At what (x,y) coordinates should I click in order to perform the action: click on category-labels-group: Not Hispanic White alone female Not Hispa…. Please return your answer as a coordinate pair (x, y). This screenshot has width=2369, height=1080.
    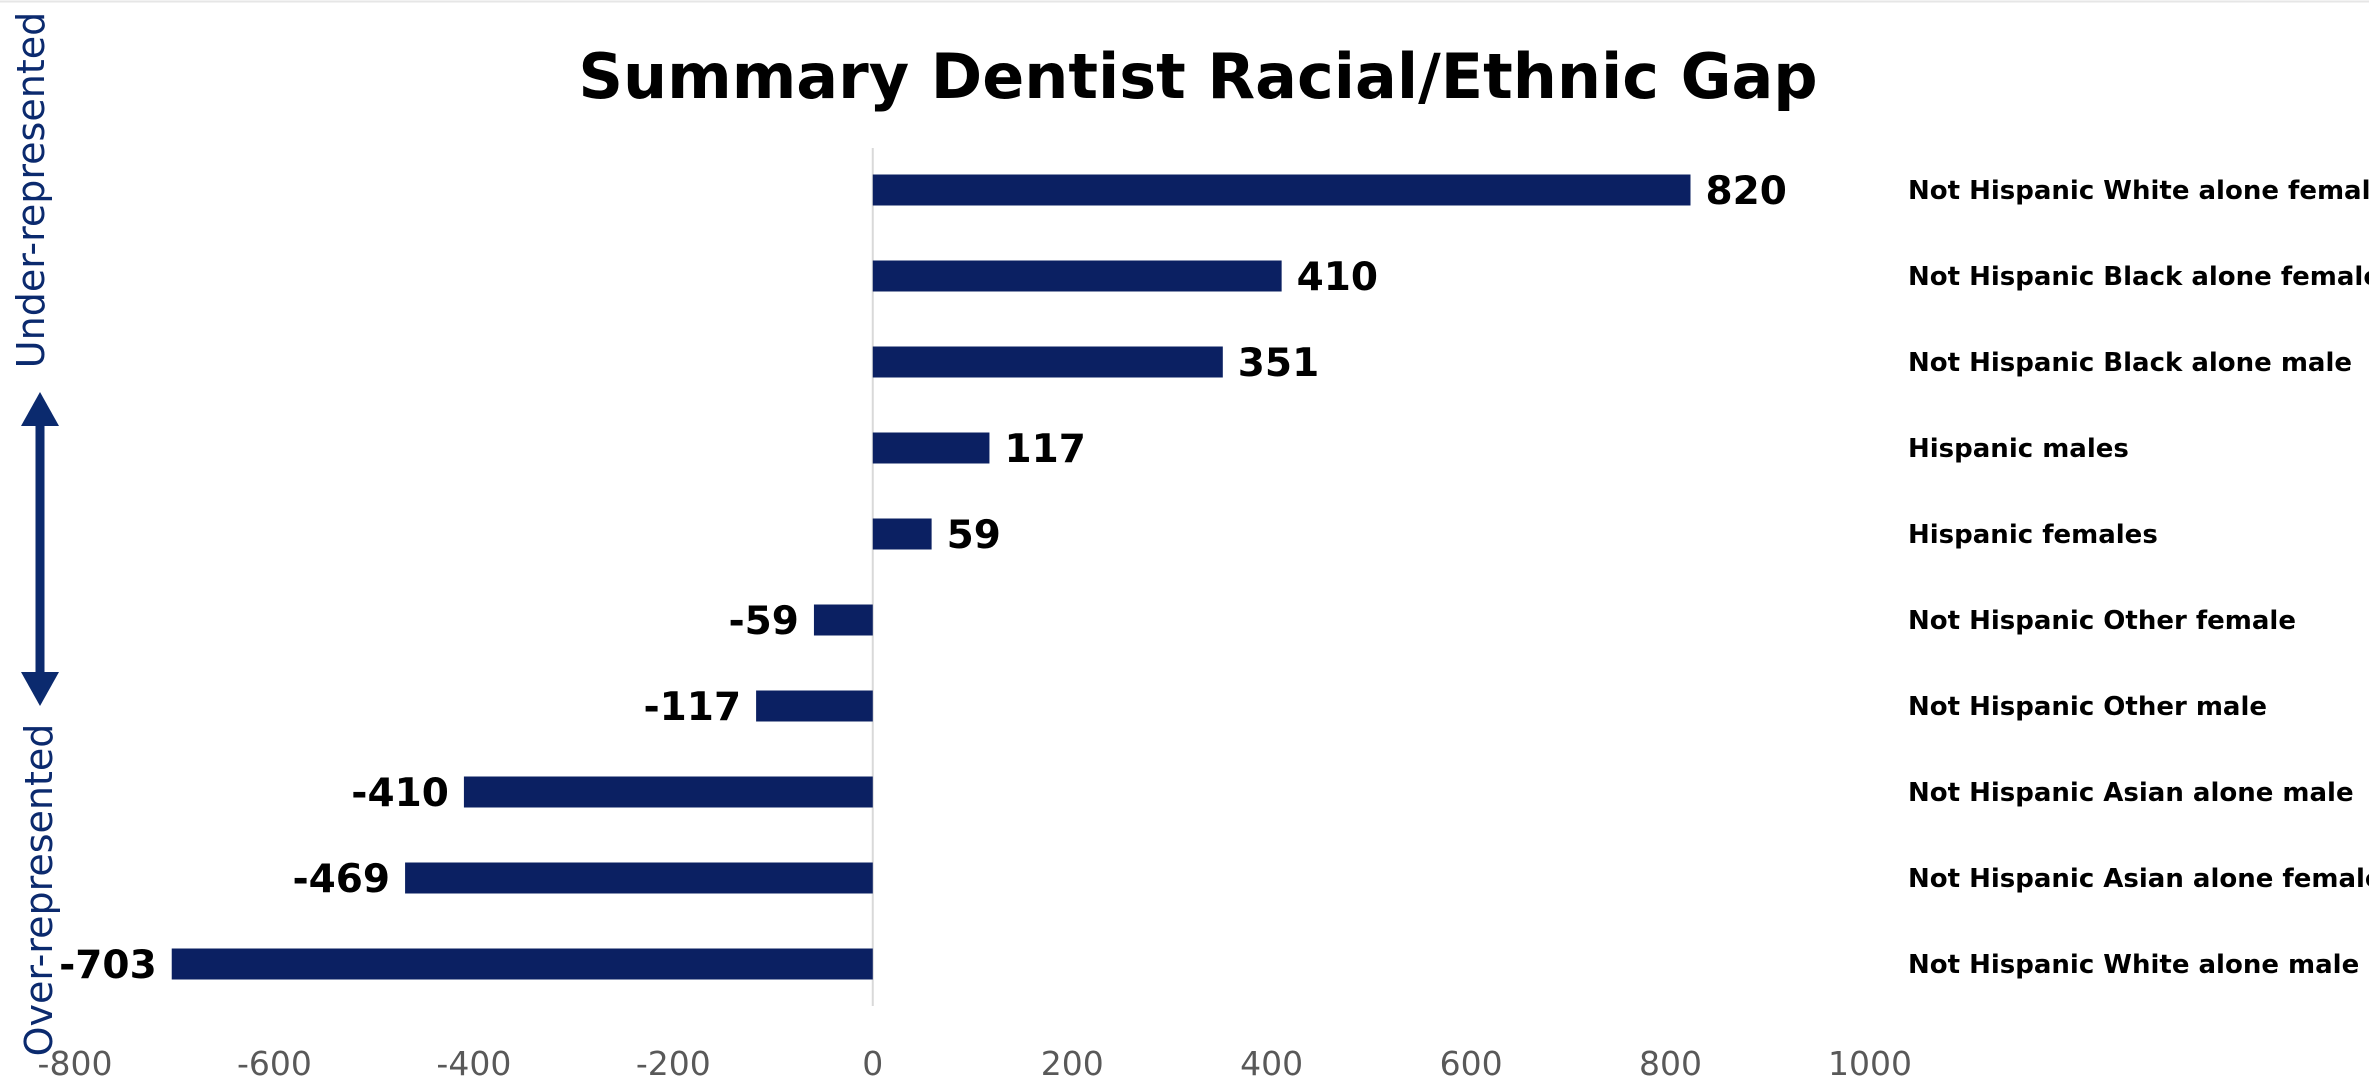
    Looking at the image, I should click on (2138, 578).